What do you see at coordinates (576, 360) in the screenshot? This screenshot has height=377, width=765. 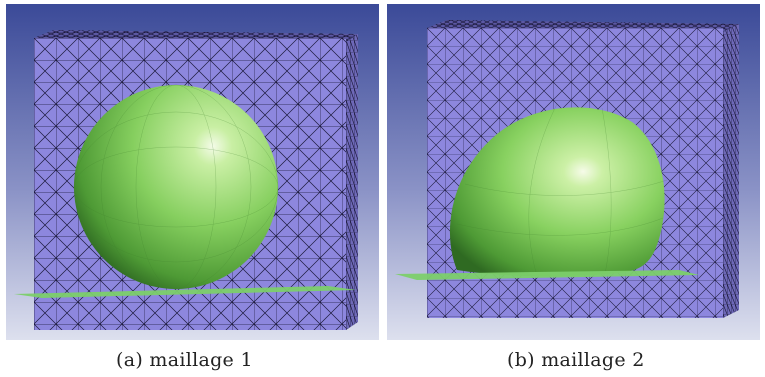 I see `figure-caption-b: (b) maillage 2` at bounding box center [576, 360].